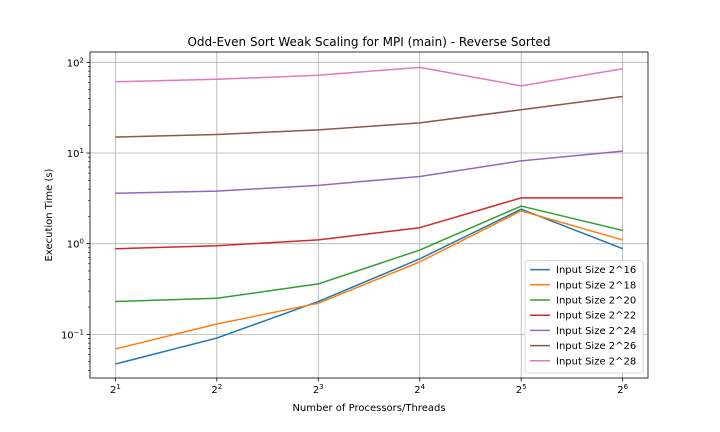  Describe the element at coordinates (49, 214) in the screenshot. I see `y-axis-label: Execution Time (s)` at that location.